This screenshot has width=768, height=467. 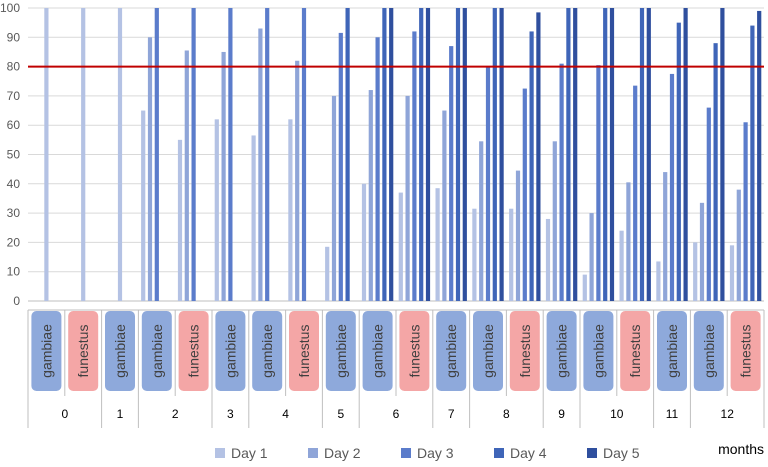 I want to click on month-label: 3, so click(x=230, y=414).